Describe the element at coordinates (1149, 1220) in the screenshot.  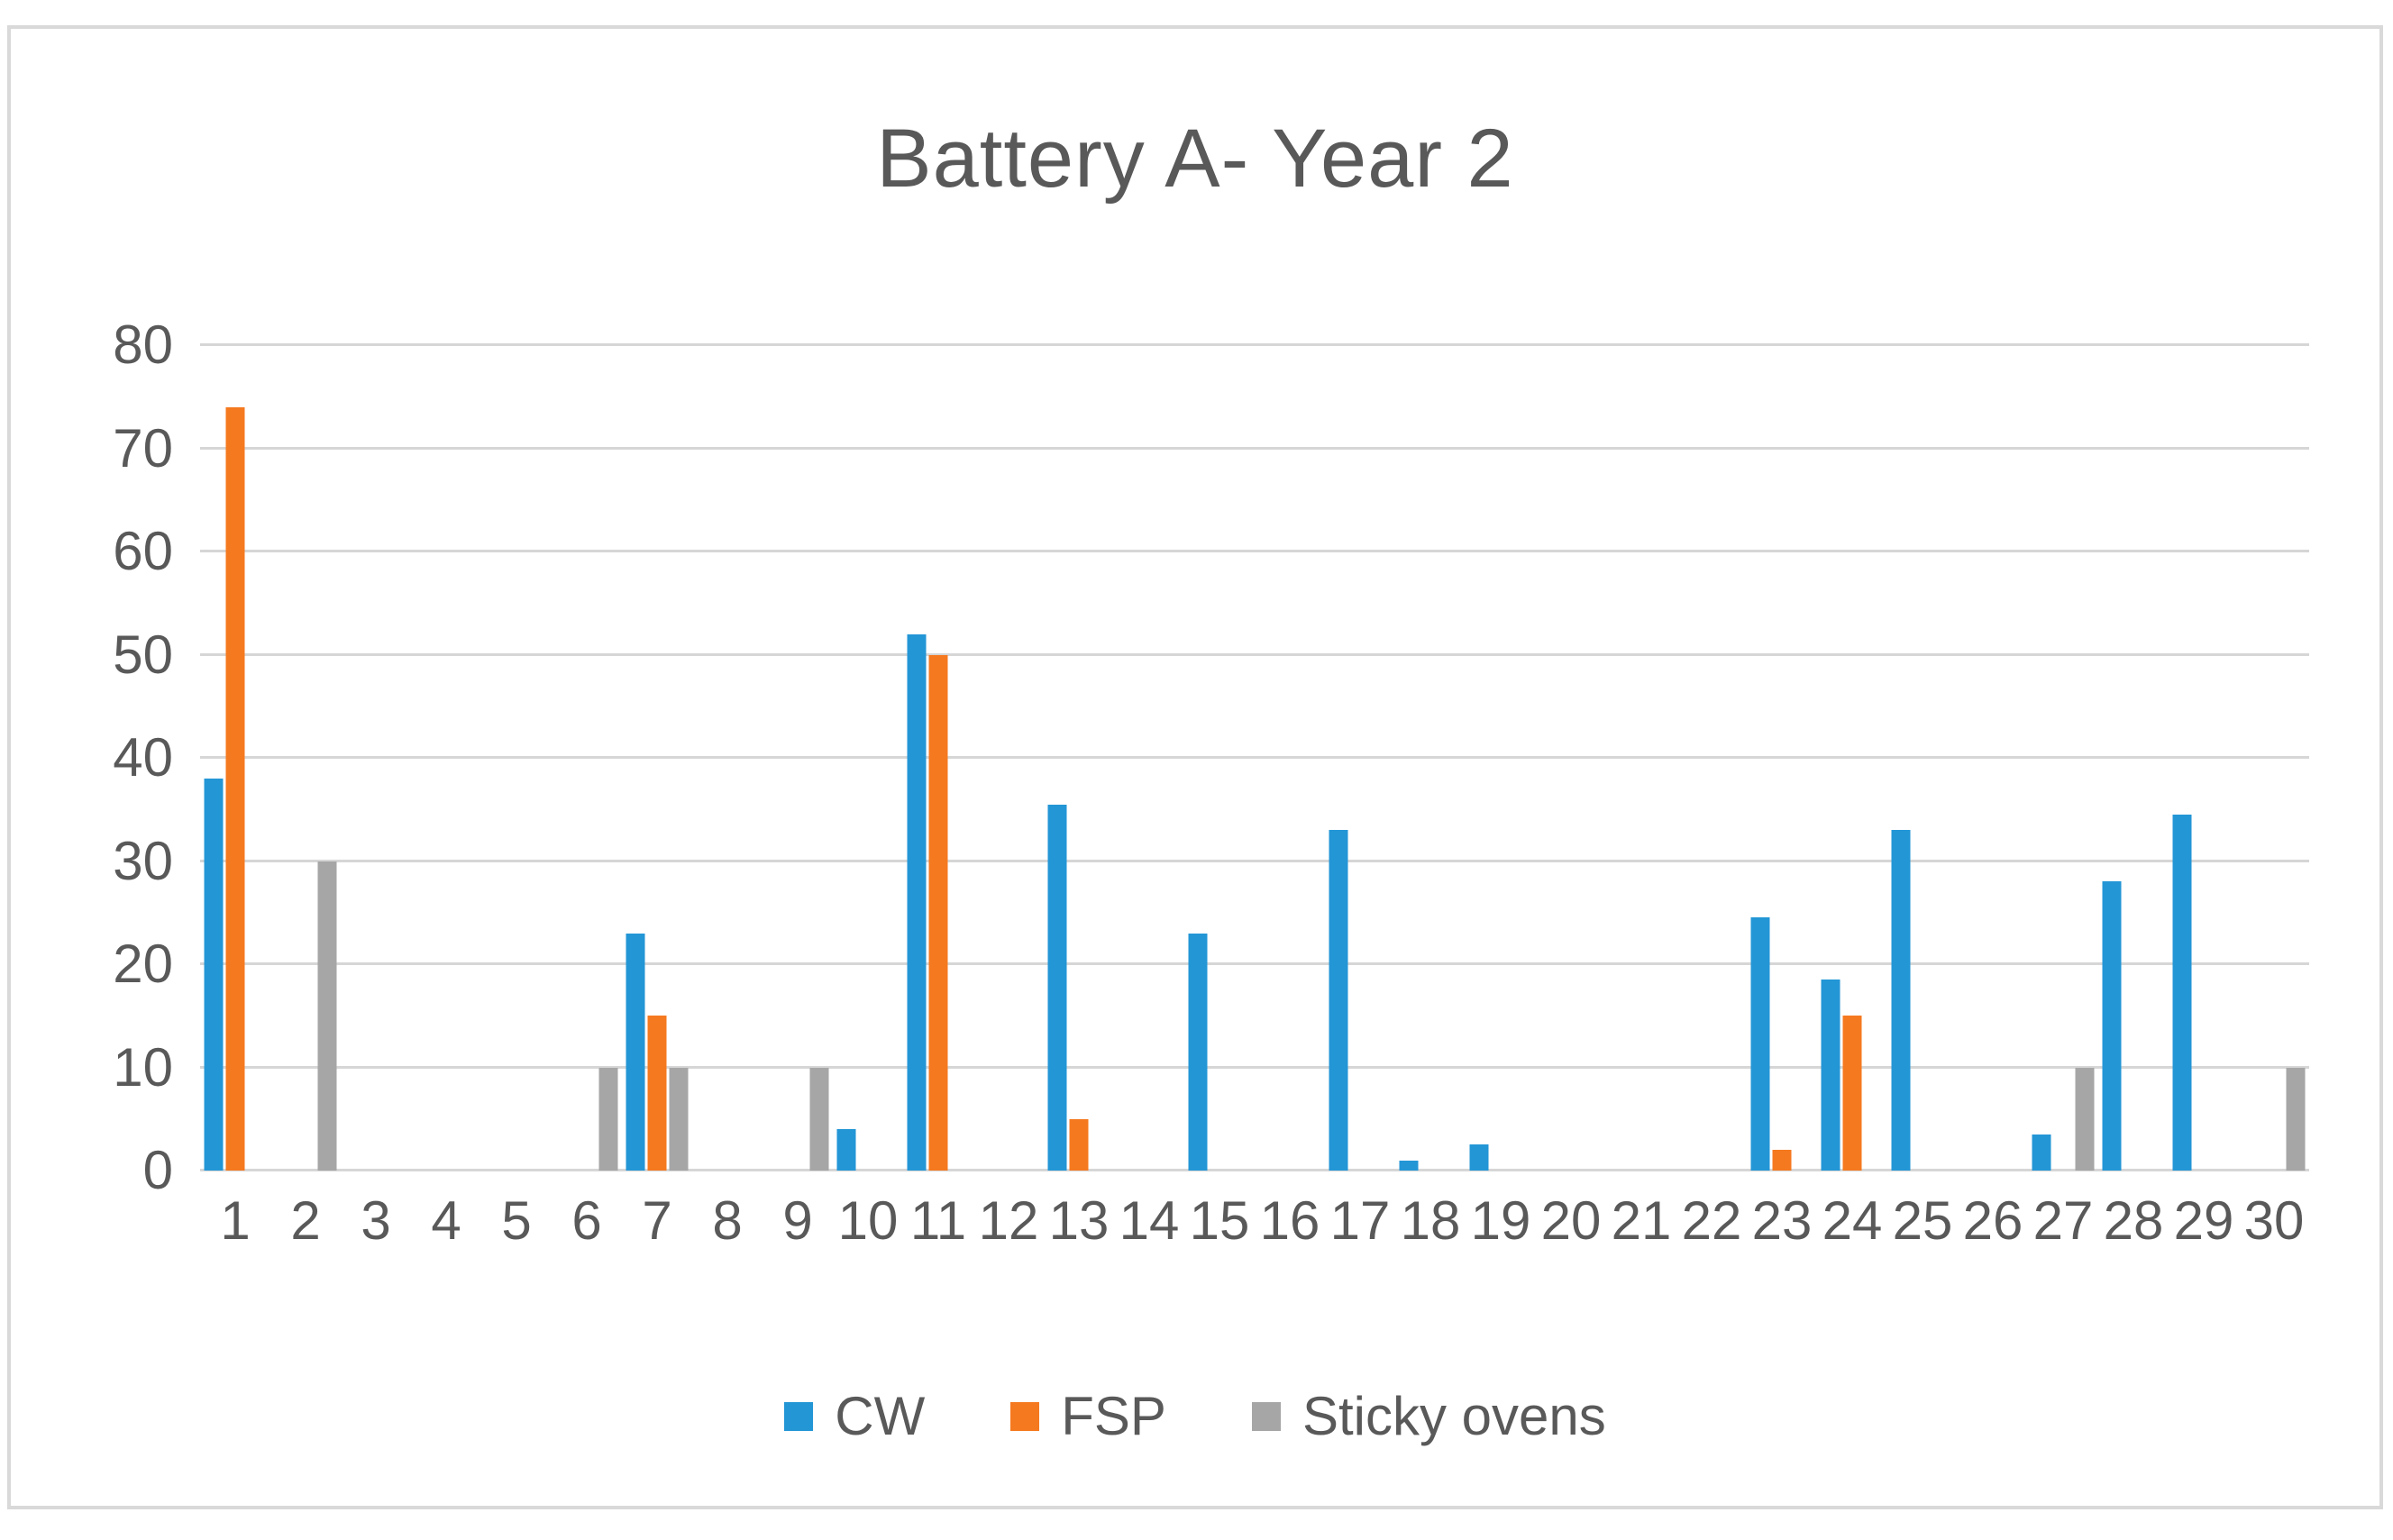
I see `x-axis-tick-label: 14` at that location.